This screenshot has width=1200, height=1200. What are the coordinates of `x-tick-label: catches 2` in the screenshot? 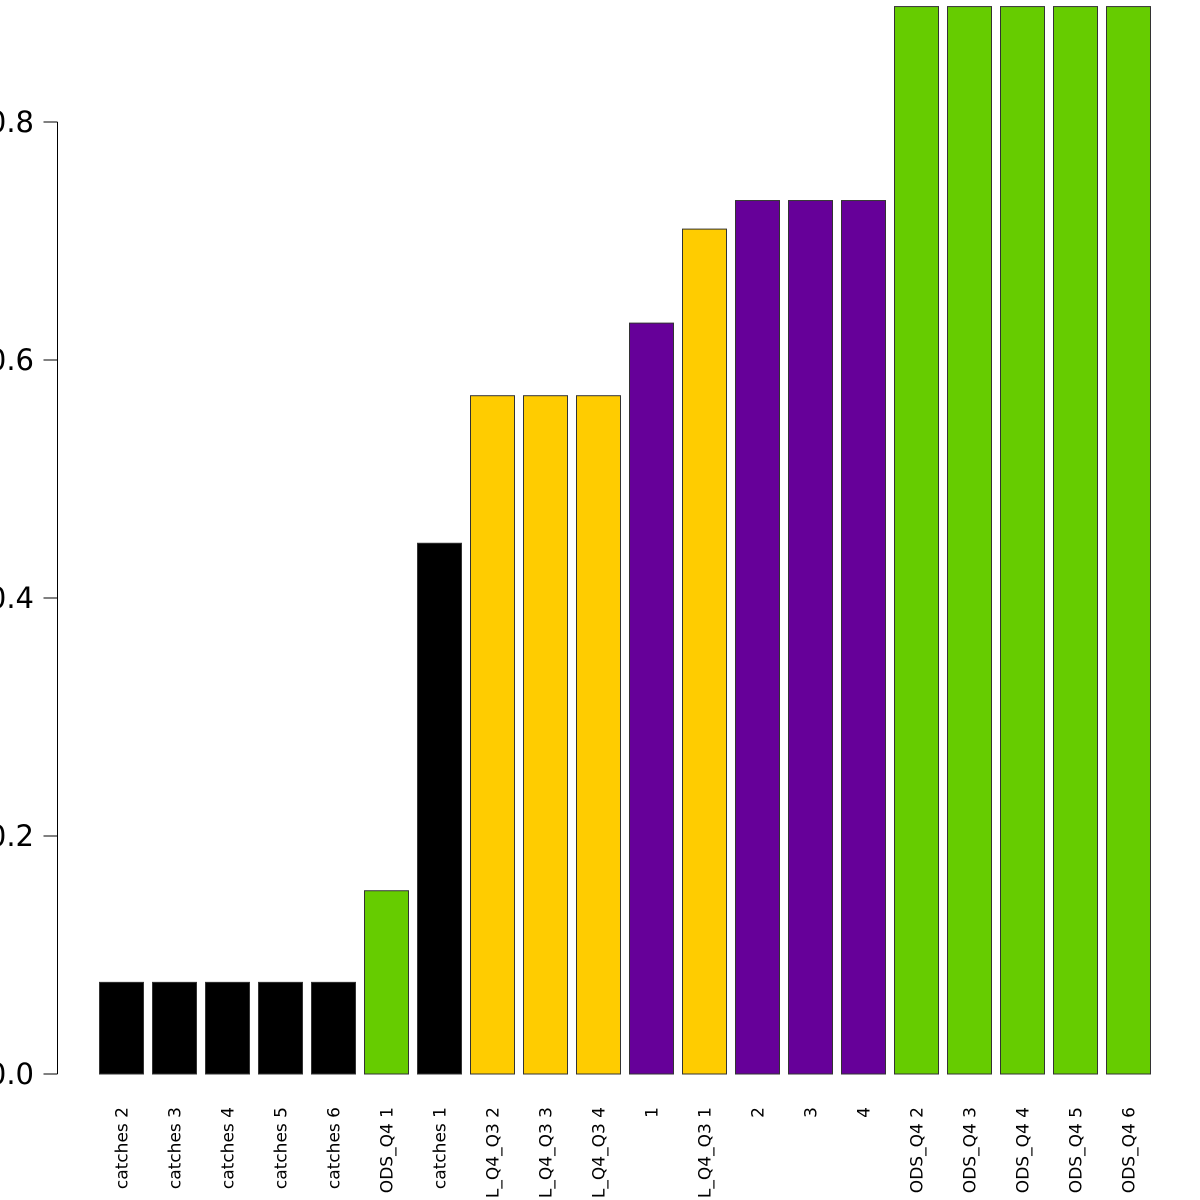 It's located at (123, 1148).